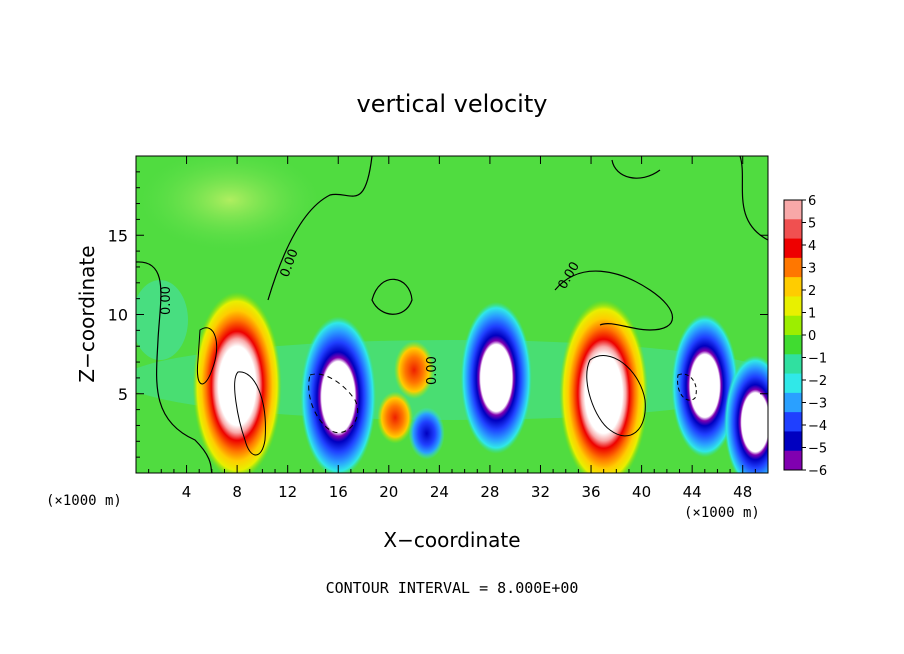  Describe the element at coordinates (641, 492) in the screenshot. I see `x-tick-label: 40` at that location.